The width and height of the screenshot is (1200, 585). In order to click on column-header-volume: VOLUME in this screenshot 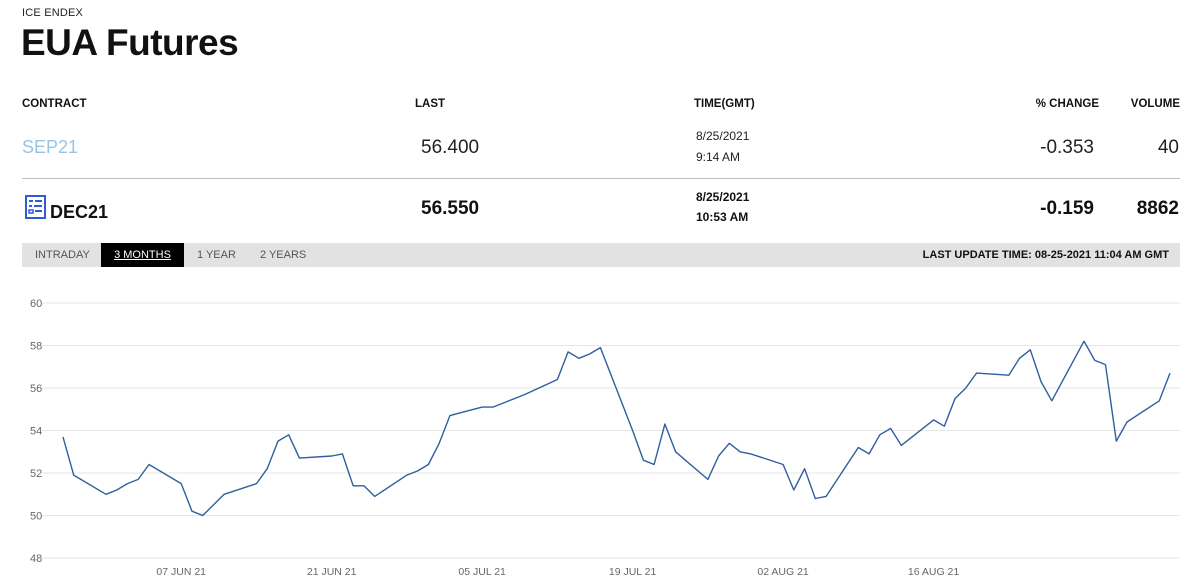, I will do `click(1155, 104)`.